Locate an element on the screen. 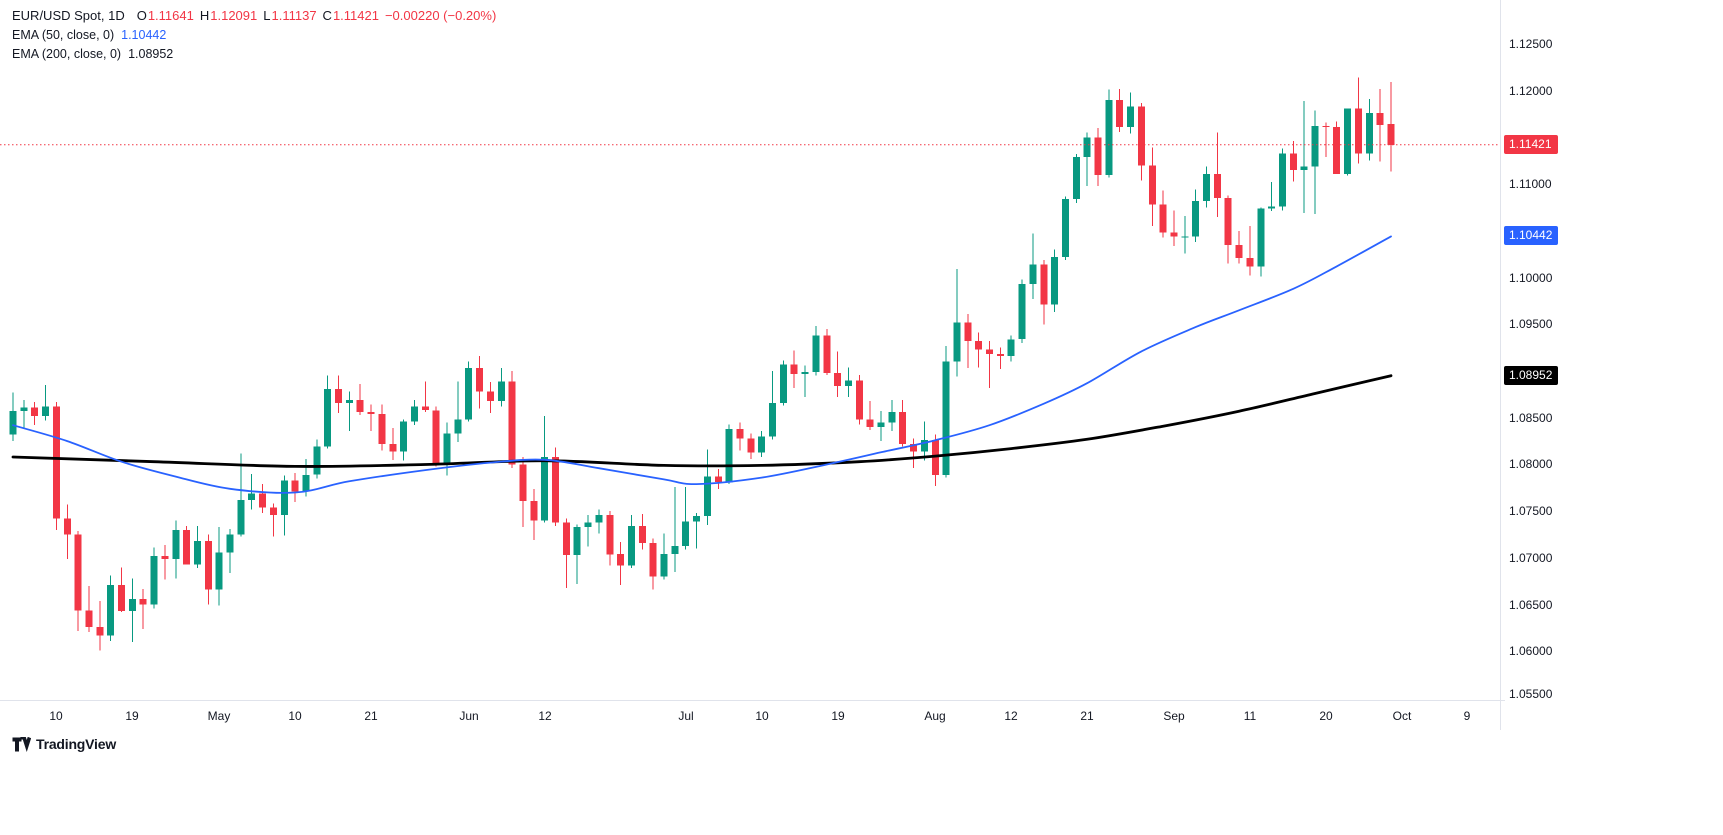  open-value: 1.11641 is located at coordinates (170, 15).